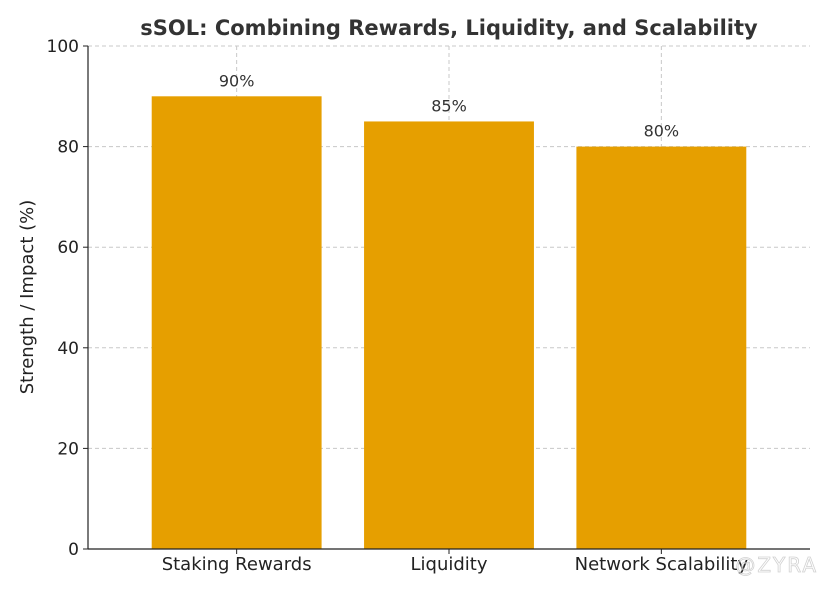 Image resolution: width=829 pixels, height=592 pixels. Describe the element at coordinates (237, 80) in the screenshot. I see `value-label: 90%` at that location.